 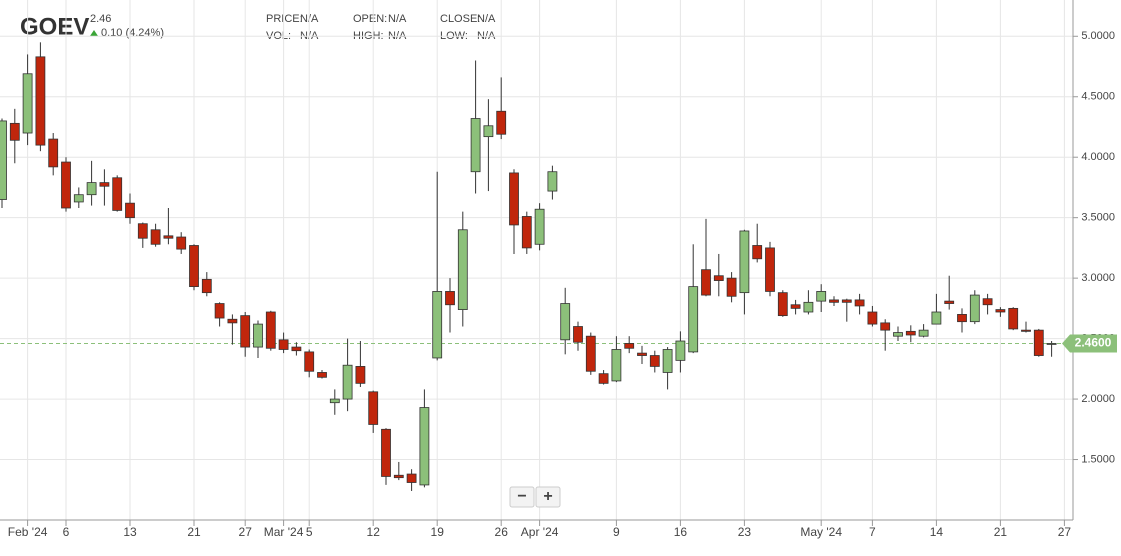 I want to click on stat-value: N/A, so click(x=397, y=19).